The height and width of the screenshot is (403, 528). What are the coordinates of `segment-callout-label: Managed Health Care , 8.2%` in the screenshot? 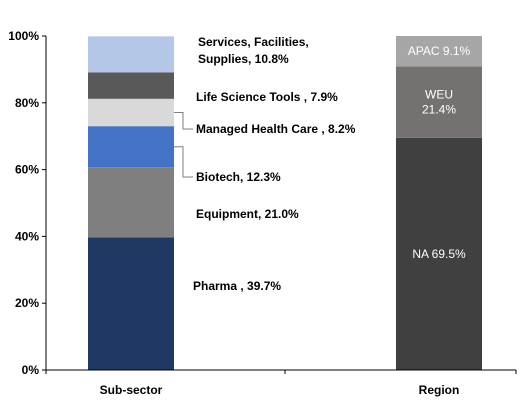 It's located at (276, 129).